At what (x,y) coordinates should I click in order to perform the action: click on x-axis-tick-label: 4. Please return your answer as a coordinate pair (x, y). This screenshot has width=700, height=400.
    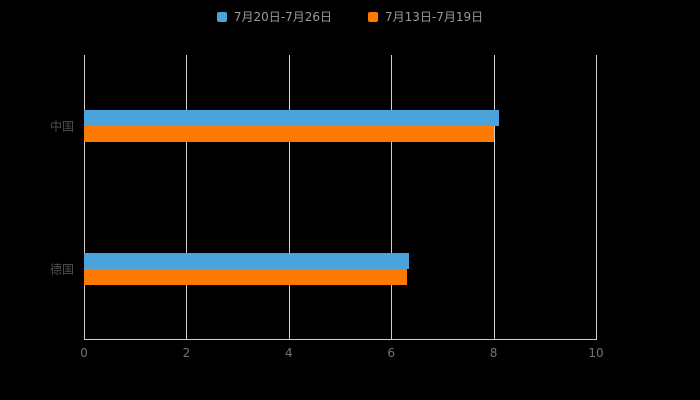
    Looking at the image, I should click on (288, 353).